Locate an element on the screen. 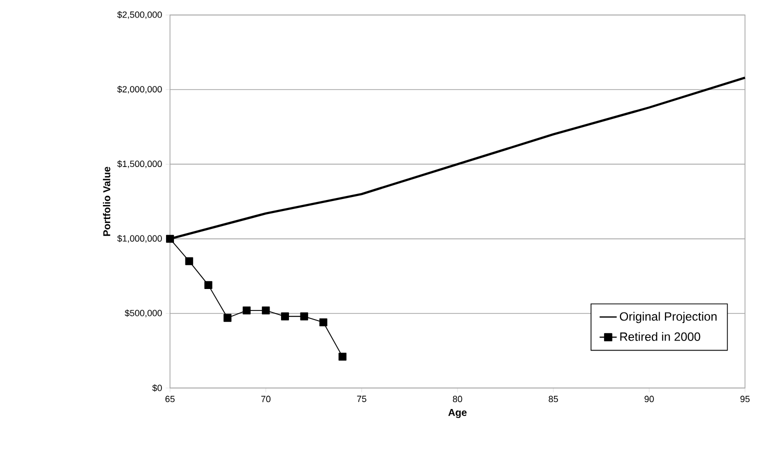 Image resolution: width=757 pixels, height=472 pixels. legend-label: Retired in 2000 is located at coordinates (660, 336).